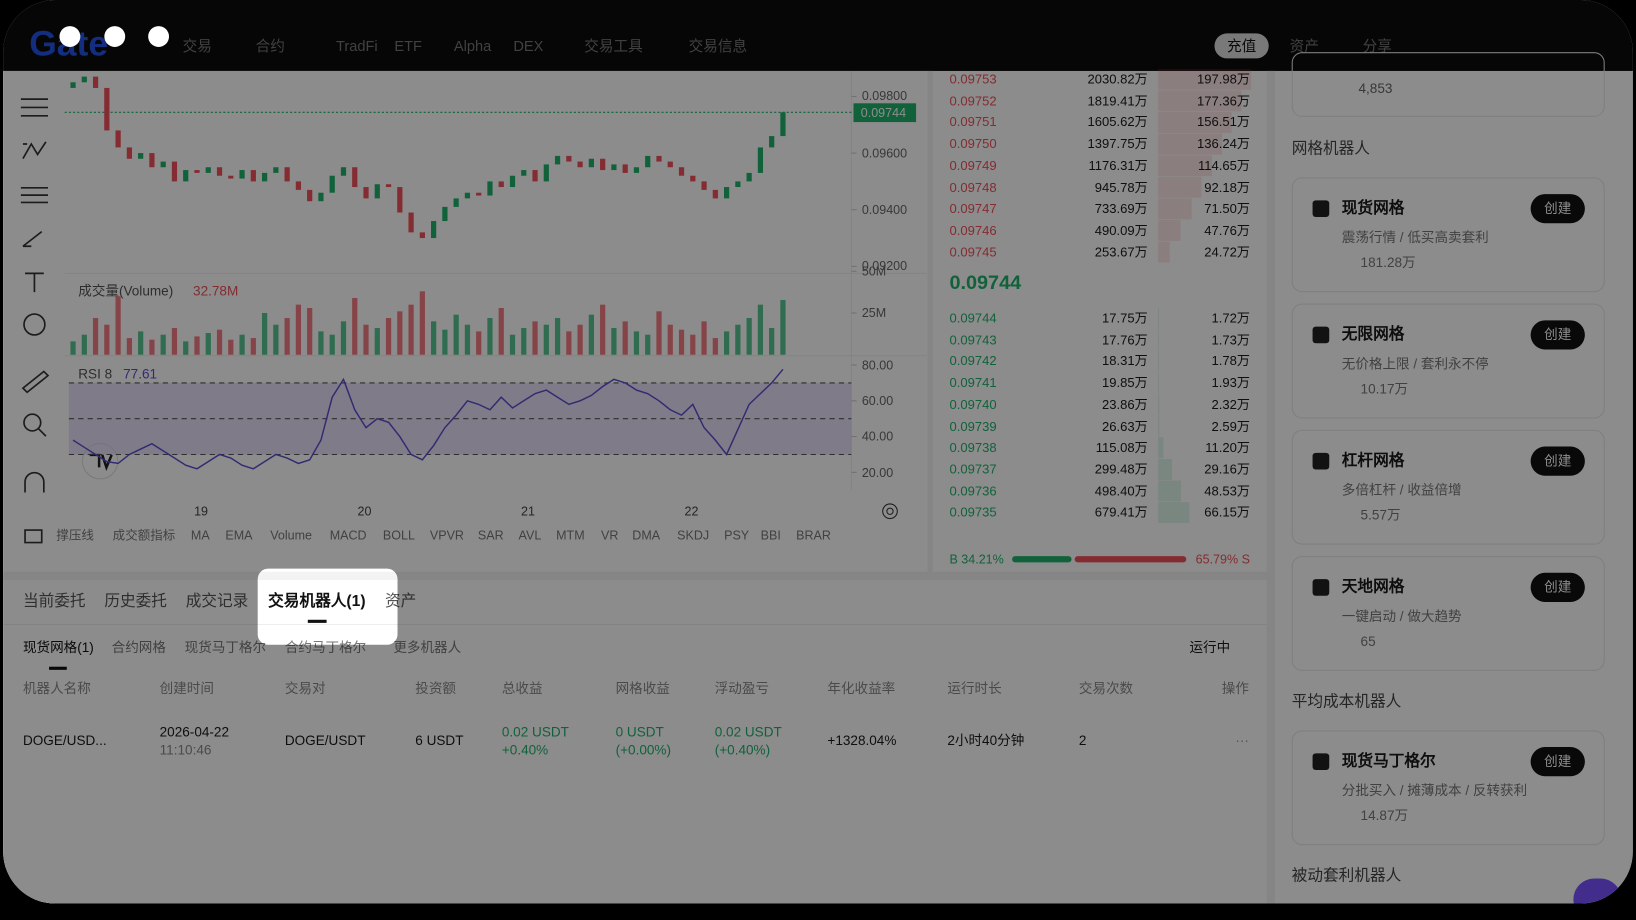  Describe the element at coordinates (1210, 647) in the screenshot. I see `status-filter: 运行中` at that location.